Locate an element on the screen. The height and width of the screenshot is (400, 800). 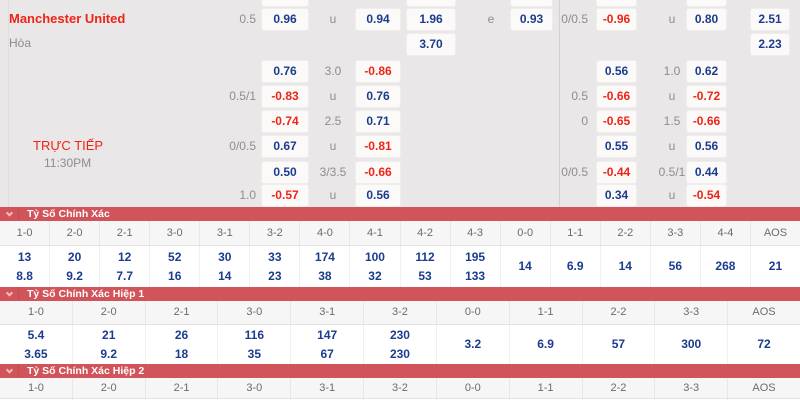
odds-value-button: -0.96 is located at coordinates (616, 19).